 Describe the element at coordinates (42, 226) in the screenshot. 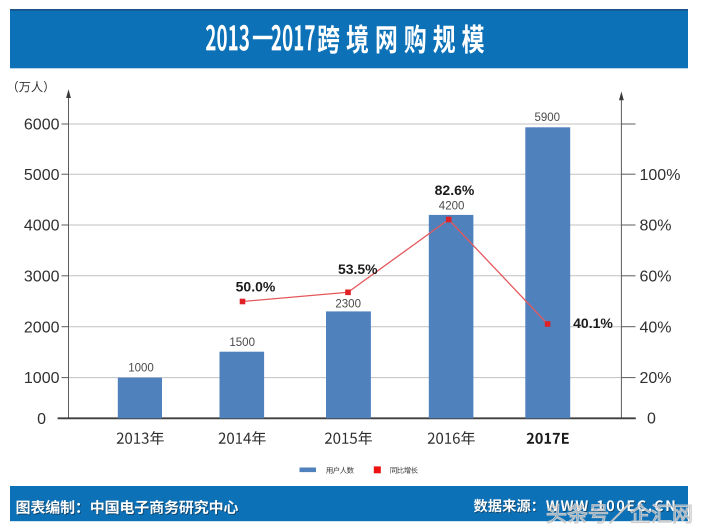

I see `svg-text: 4000` at that location.